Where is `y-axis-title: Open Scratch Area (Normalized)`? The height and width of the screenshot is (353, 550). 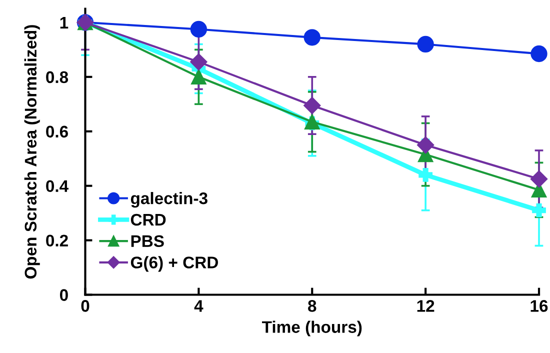 y-axis-title: Open Scratch Area (Normalized) is located at coordinates (32, 152).